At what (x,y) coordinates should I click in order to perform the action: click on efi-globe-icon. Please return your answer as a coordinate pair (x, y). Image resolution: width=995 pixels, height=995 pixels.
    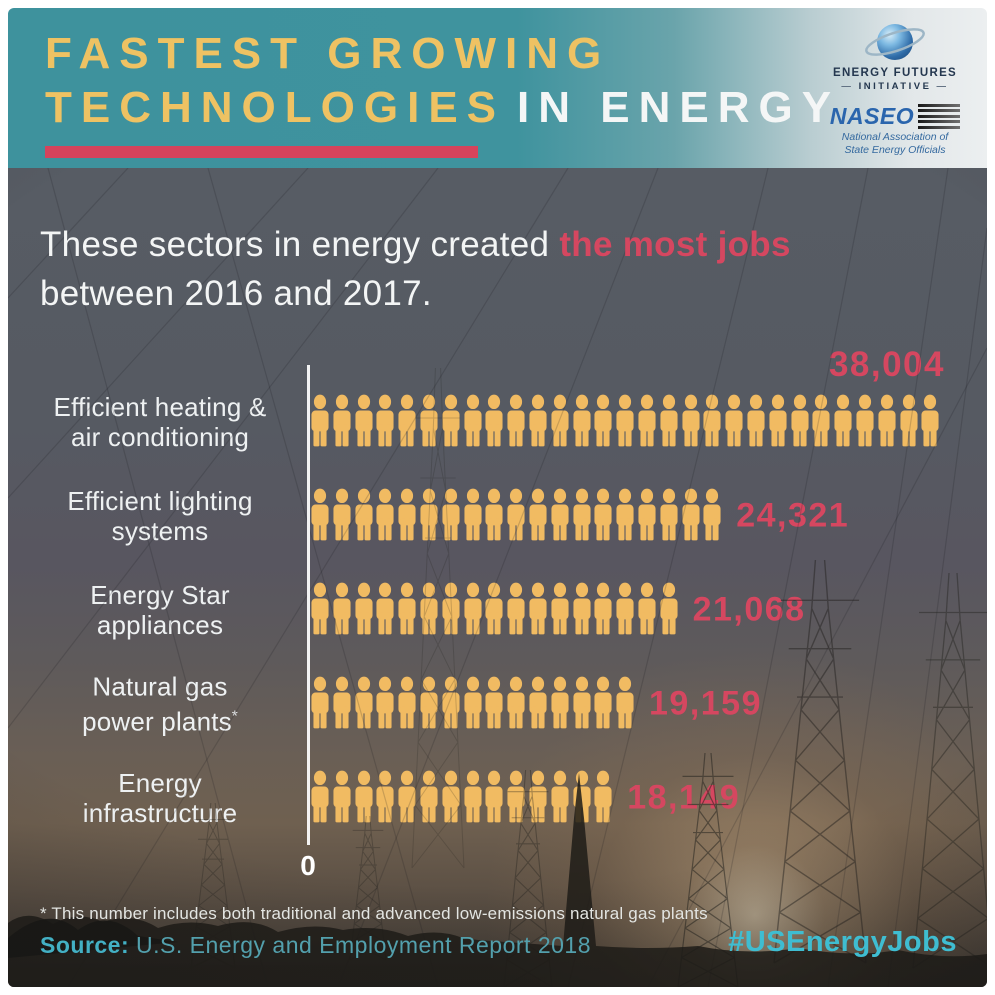
    Looking at the image, I should click on (895, 42).